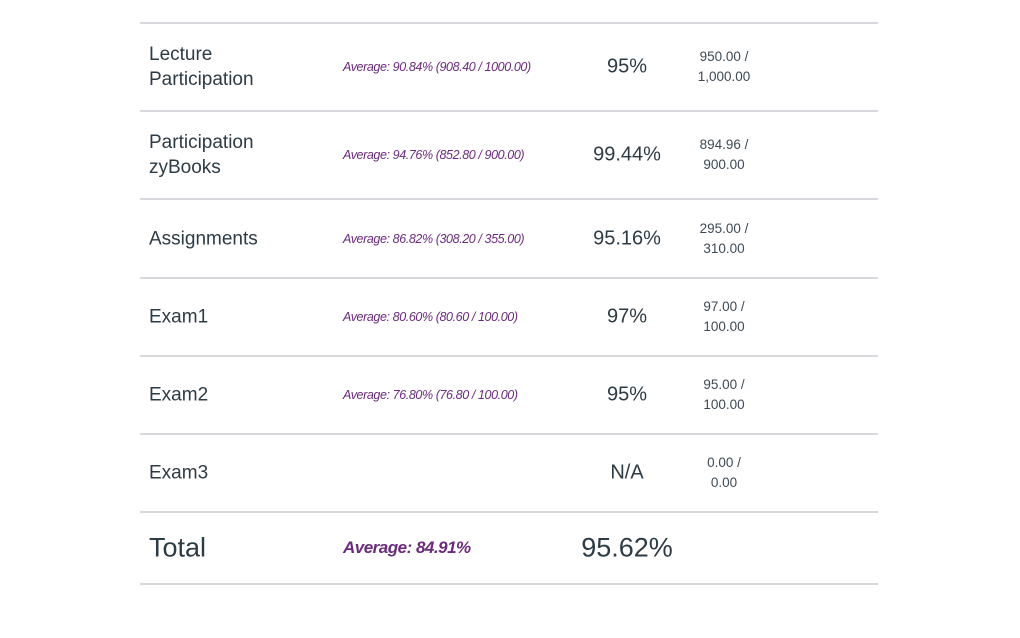 Image resolution: width=1020 pixels, height=638 pixels. I want to click on points-score: 295.00 / 310.00, so click(724, 239).